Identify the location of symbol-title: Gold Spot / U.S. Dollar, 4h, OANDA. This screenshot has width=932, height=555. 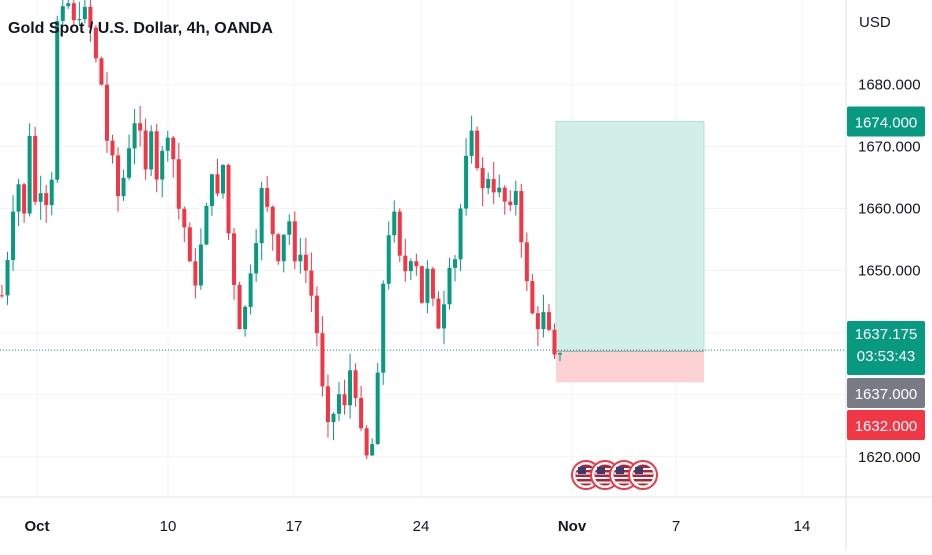
(140, 28).